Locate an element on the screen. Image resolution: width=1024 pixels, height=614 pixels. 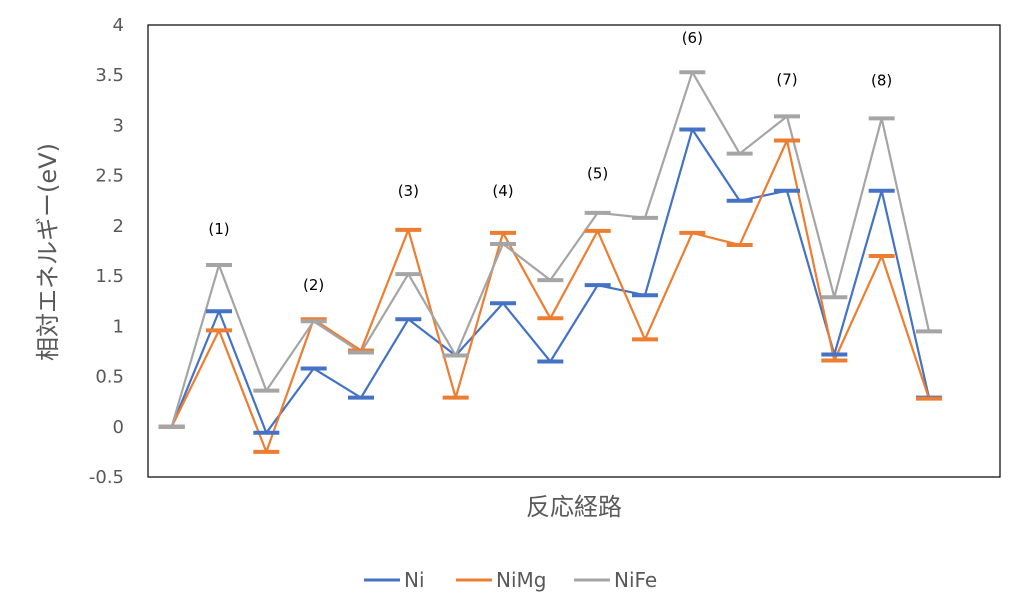
step-annotation: (1) is located at coordinates (218, 229).